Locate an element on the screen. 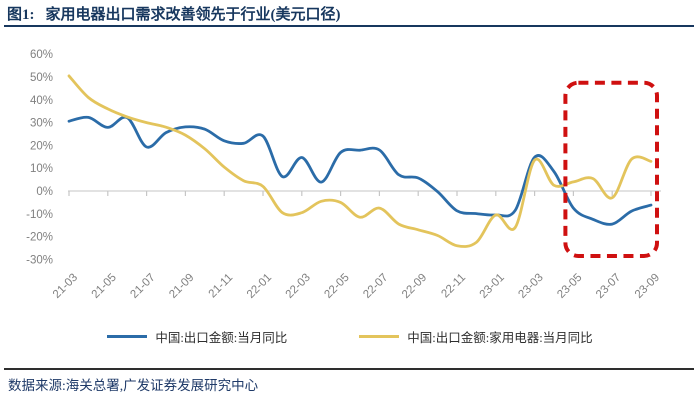 This screenshot has width=700, height=401. y-axis-tick-label: -10% is located at coordinates (39, 215).